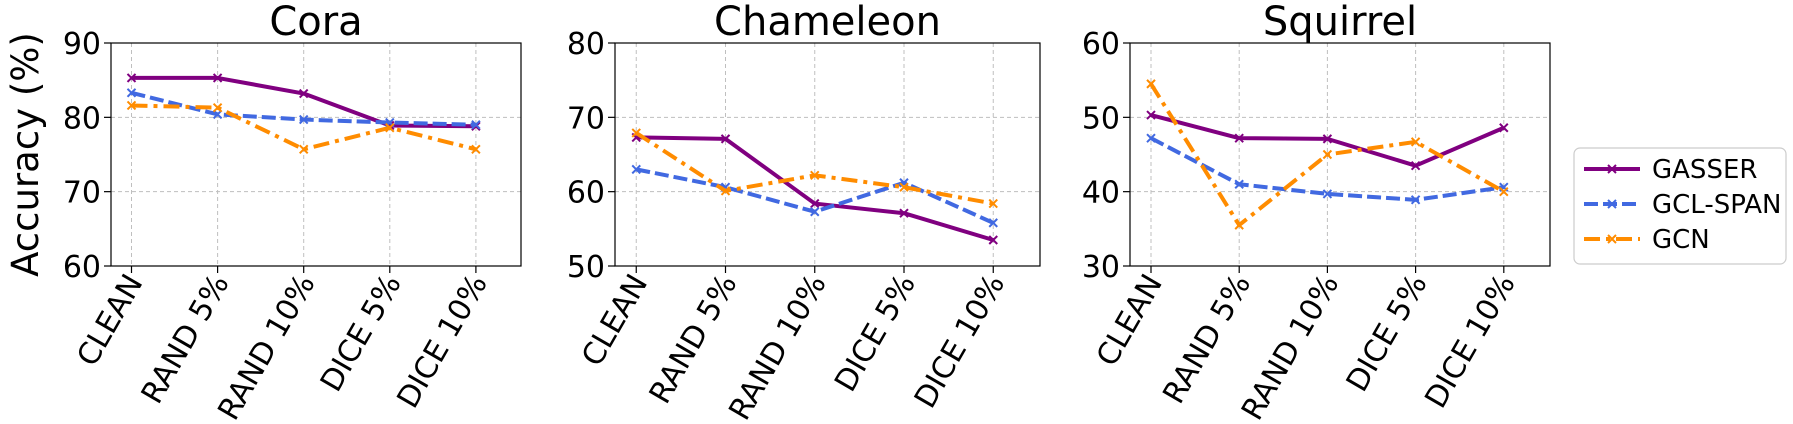  What do you see at coordinates (1704, 170) in the screenshot?
I see `legend-label: GASSER` at bounding box center [1704, 170].